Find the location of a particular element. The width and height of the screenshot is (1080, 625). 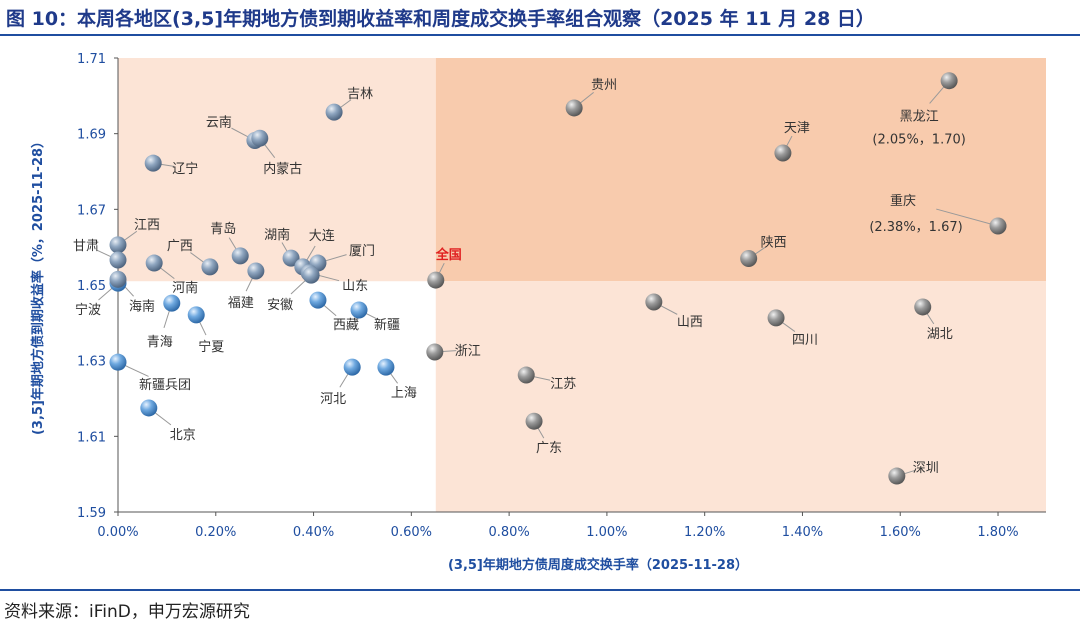

source-divider is located at coordinates (540, 590).